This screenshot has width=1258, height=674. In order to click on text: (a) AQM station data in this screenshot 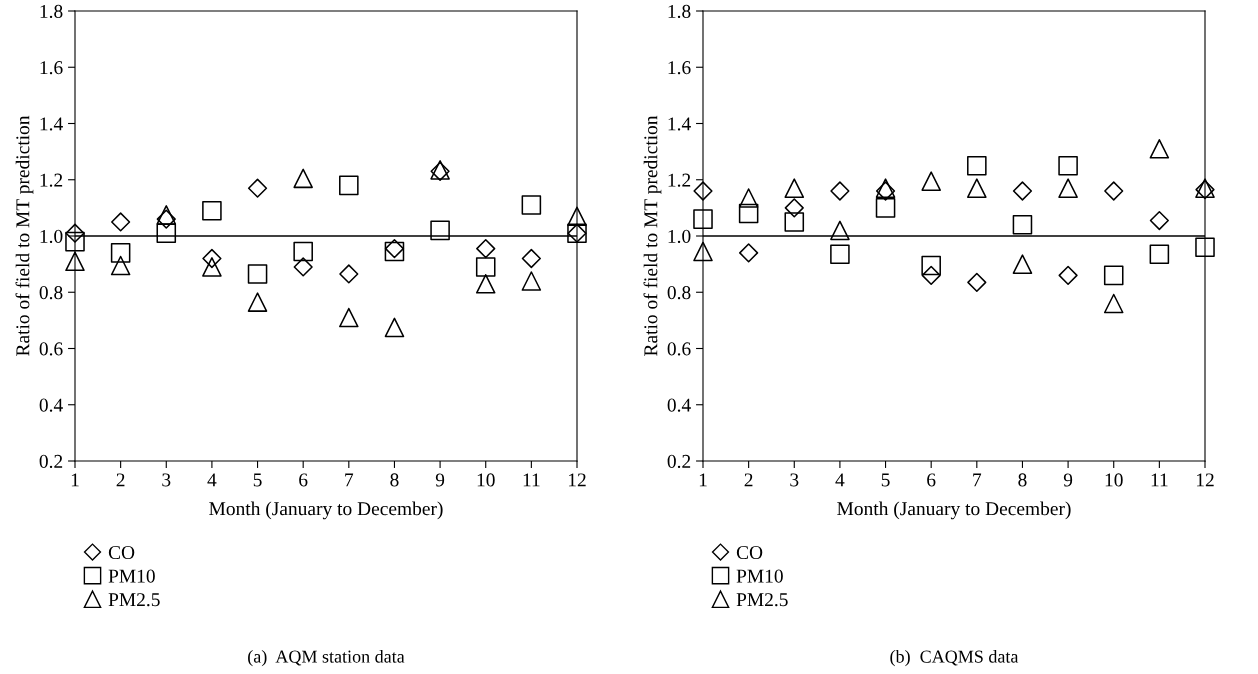, I will do `click(326, 658)`.